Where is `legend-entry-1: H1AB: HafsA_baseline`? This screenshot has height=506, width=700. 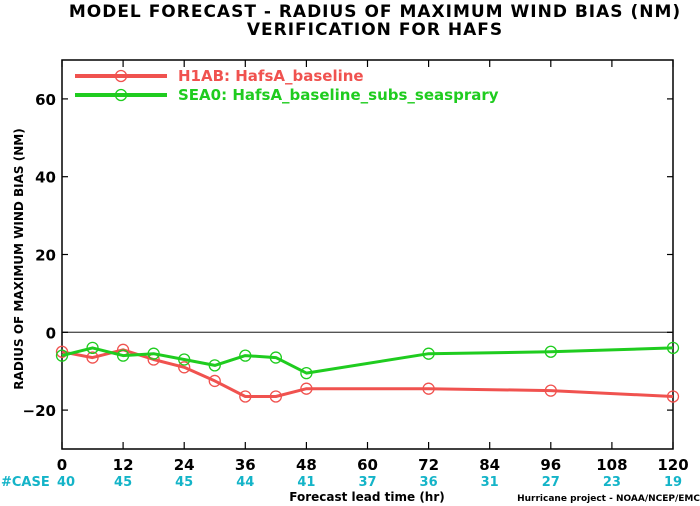 legend-entry-1: H1AB: HafsA_baseline is located at coordinates (271, 76).